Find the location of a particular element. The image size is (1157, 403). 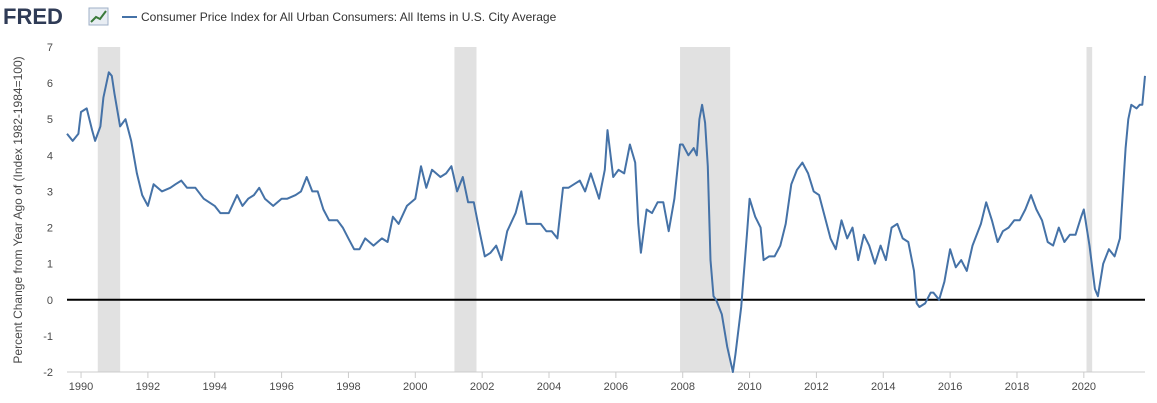

x-tick-label: 1990 is located at coordinates (81, 387).